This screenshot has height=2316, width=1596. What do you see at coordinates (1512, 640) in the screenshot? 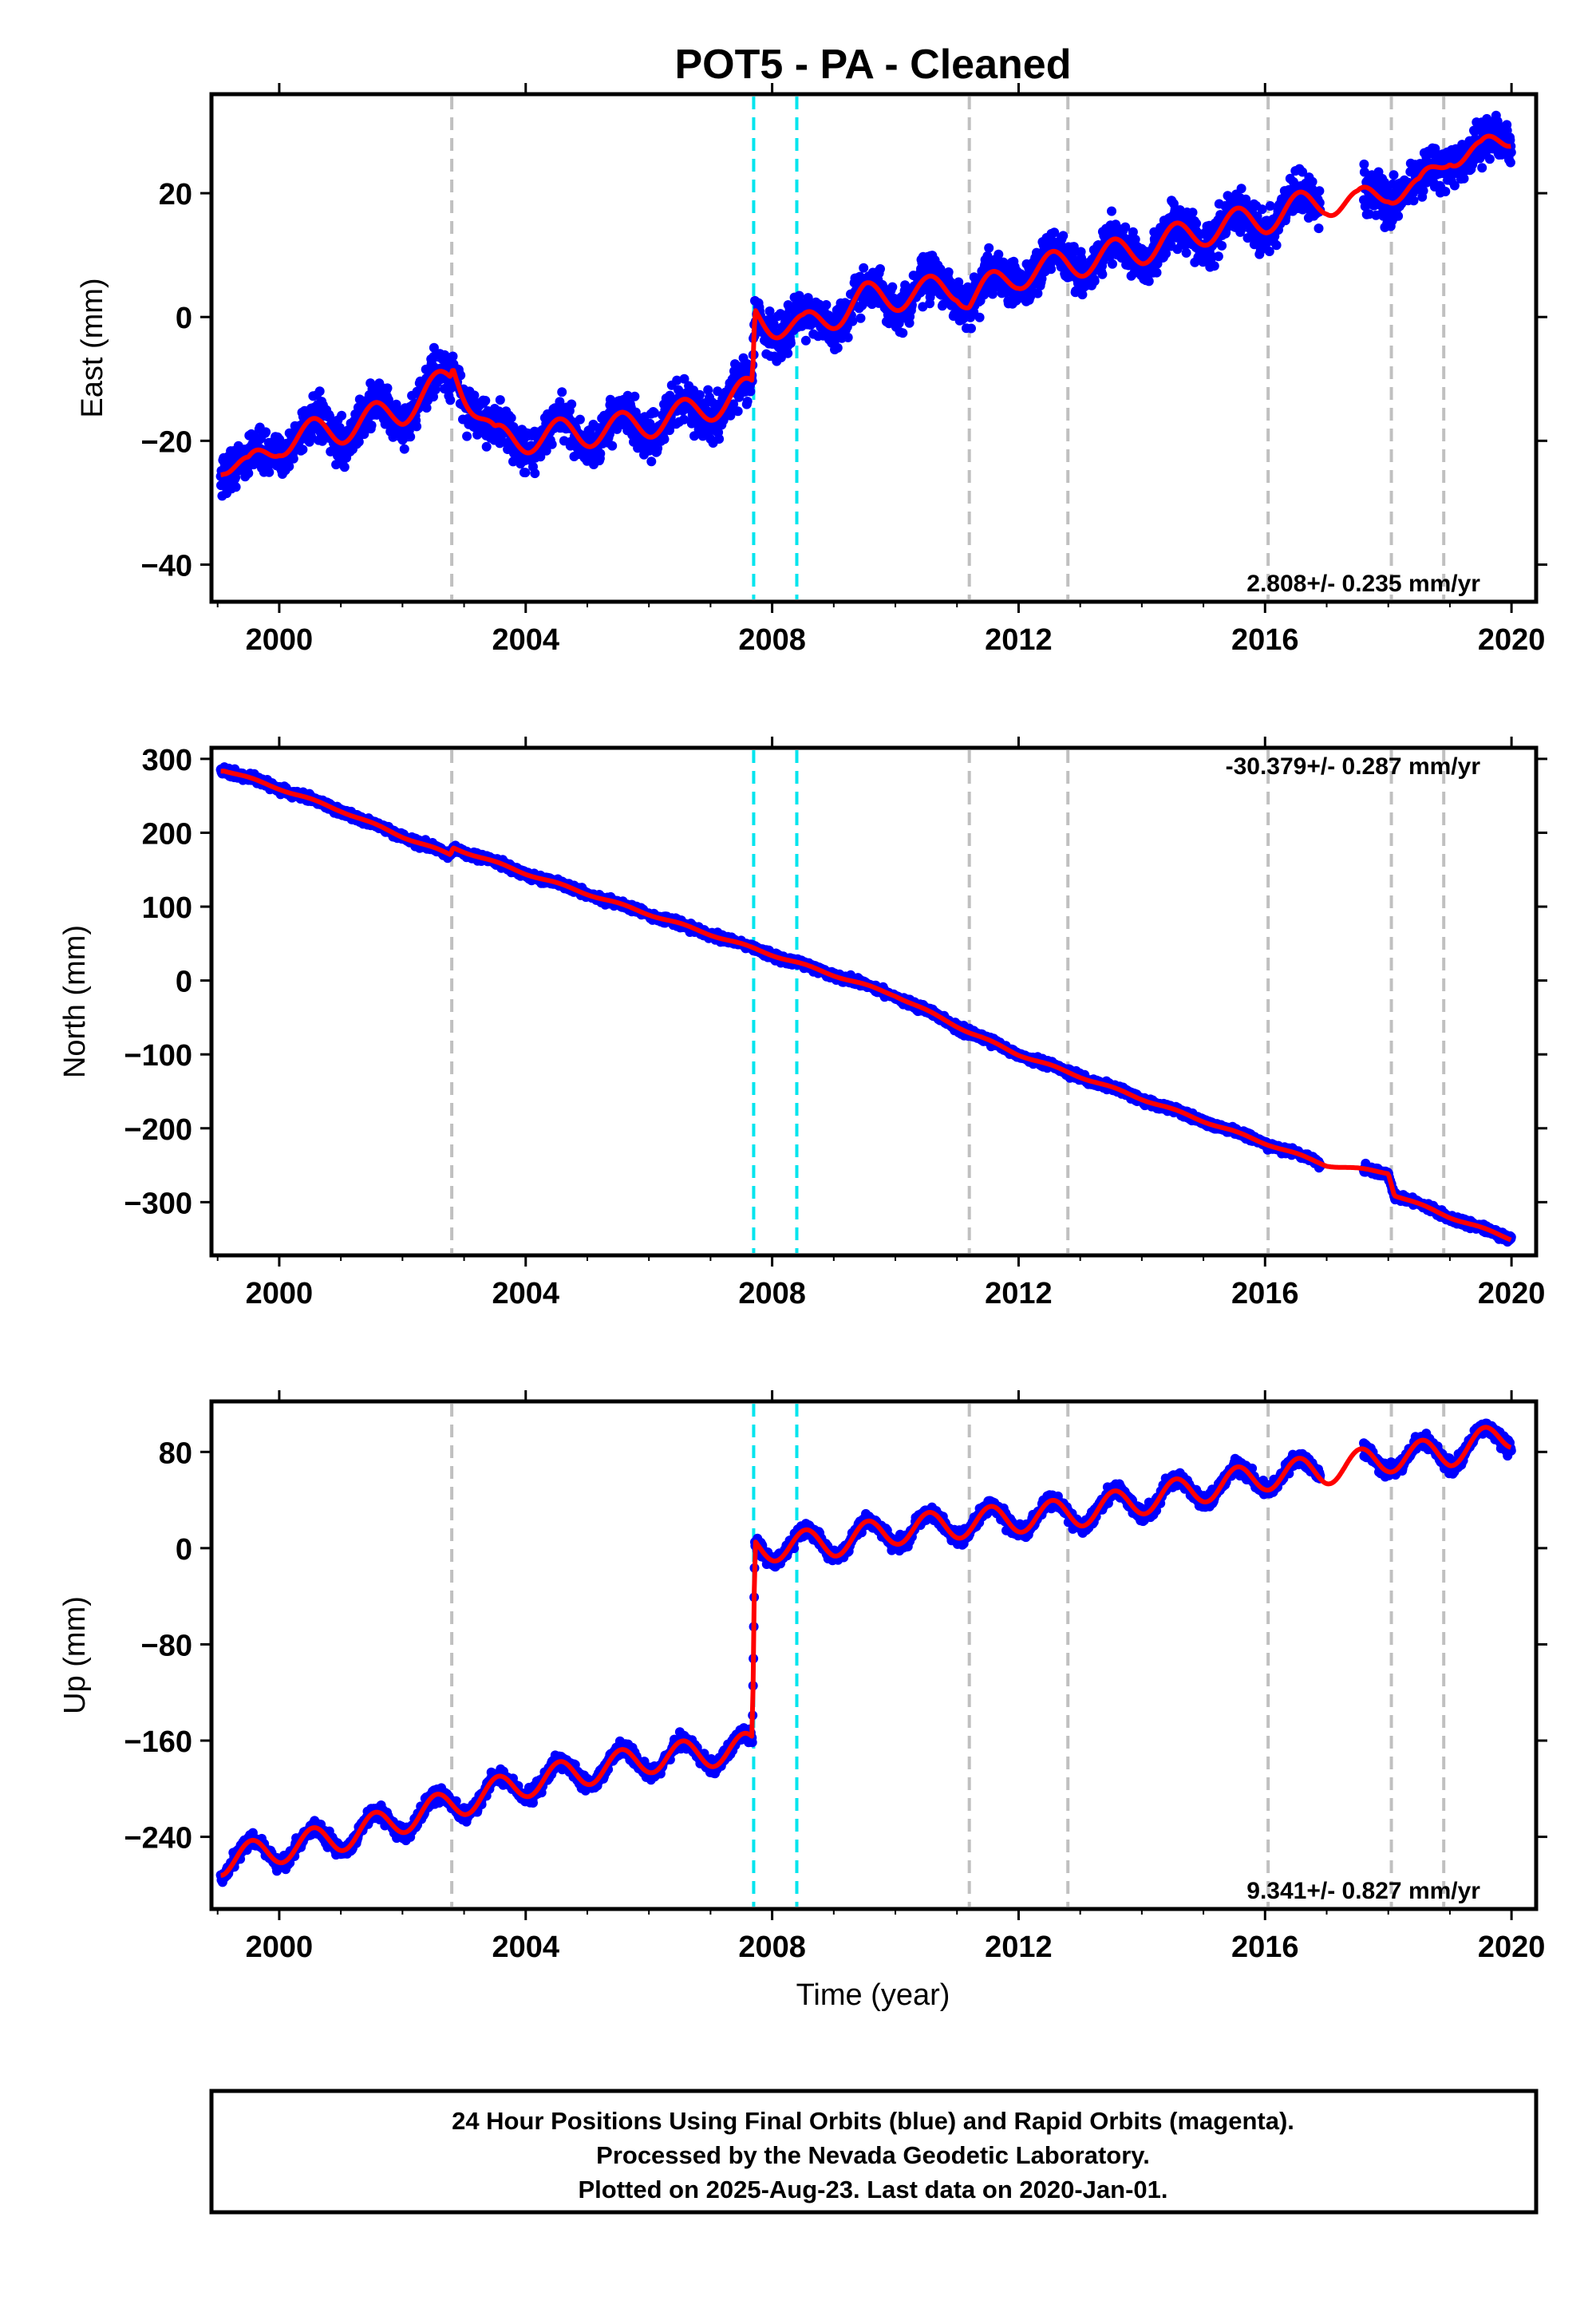
I see `x-tick-label: 2020` at bounding box center [1512, 640].